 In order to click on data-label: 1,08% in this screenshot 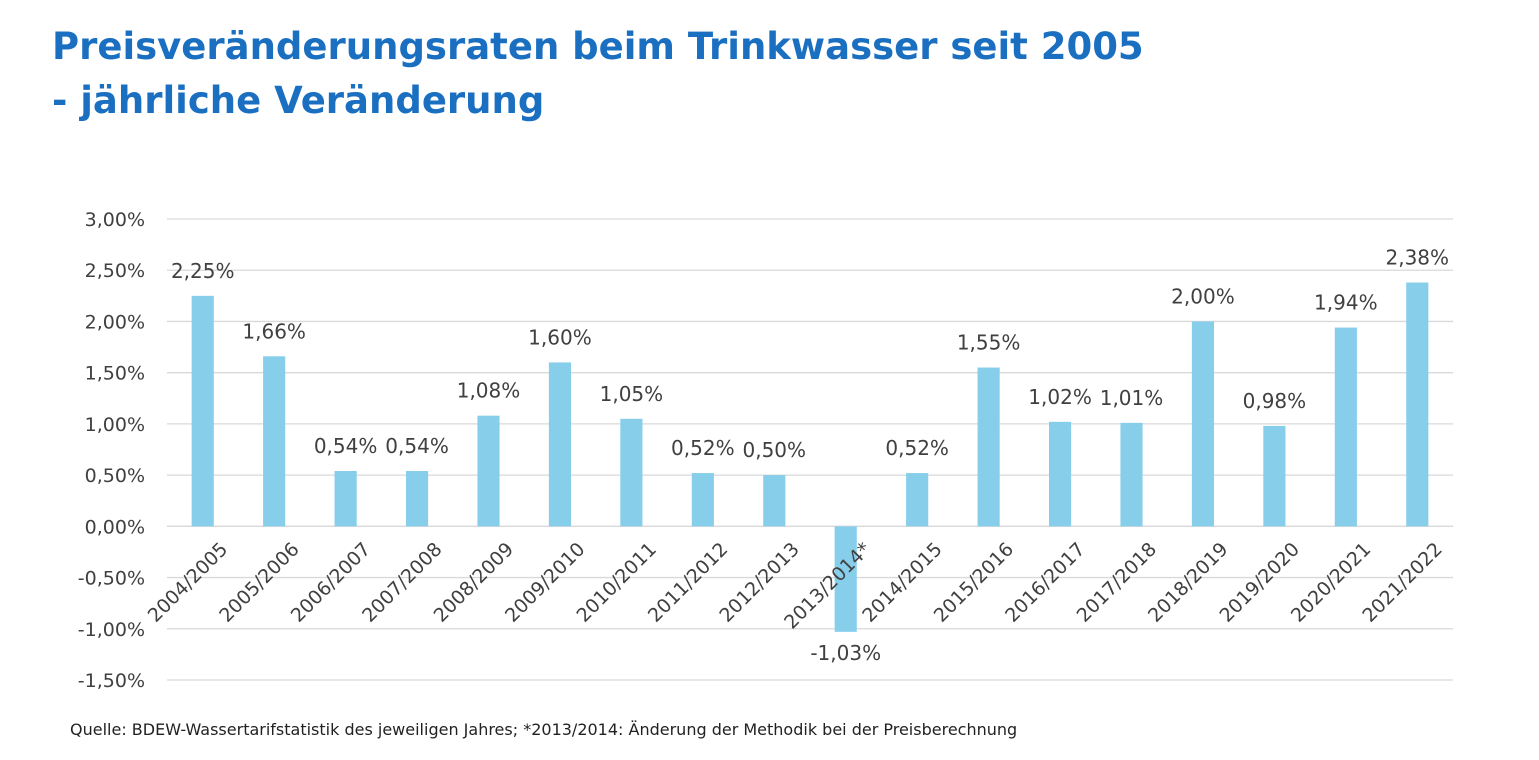, I will do `click(489, 391)`.